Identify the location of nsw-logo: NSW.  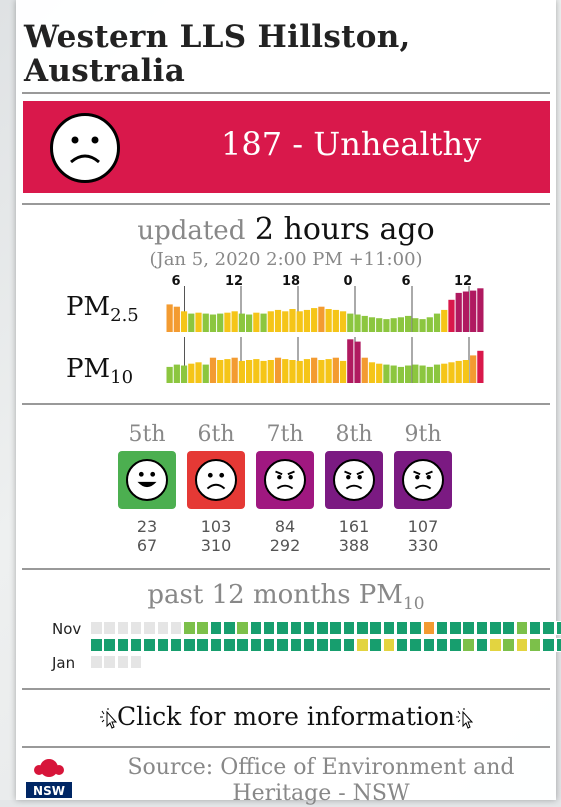
(49, 778).